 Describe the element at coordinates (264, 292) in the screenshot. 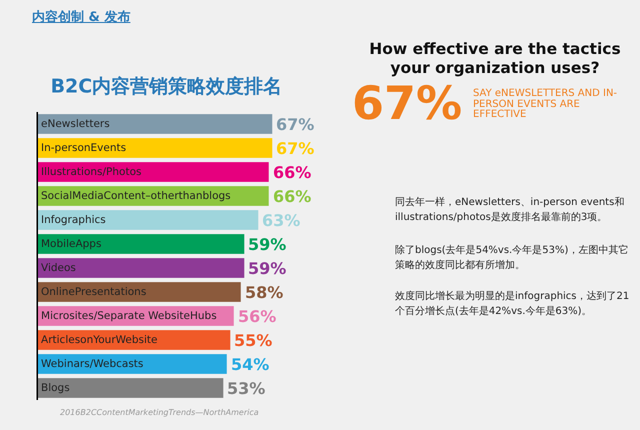

I see `data-label: 58%` at that location.